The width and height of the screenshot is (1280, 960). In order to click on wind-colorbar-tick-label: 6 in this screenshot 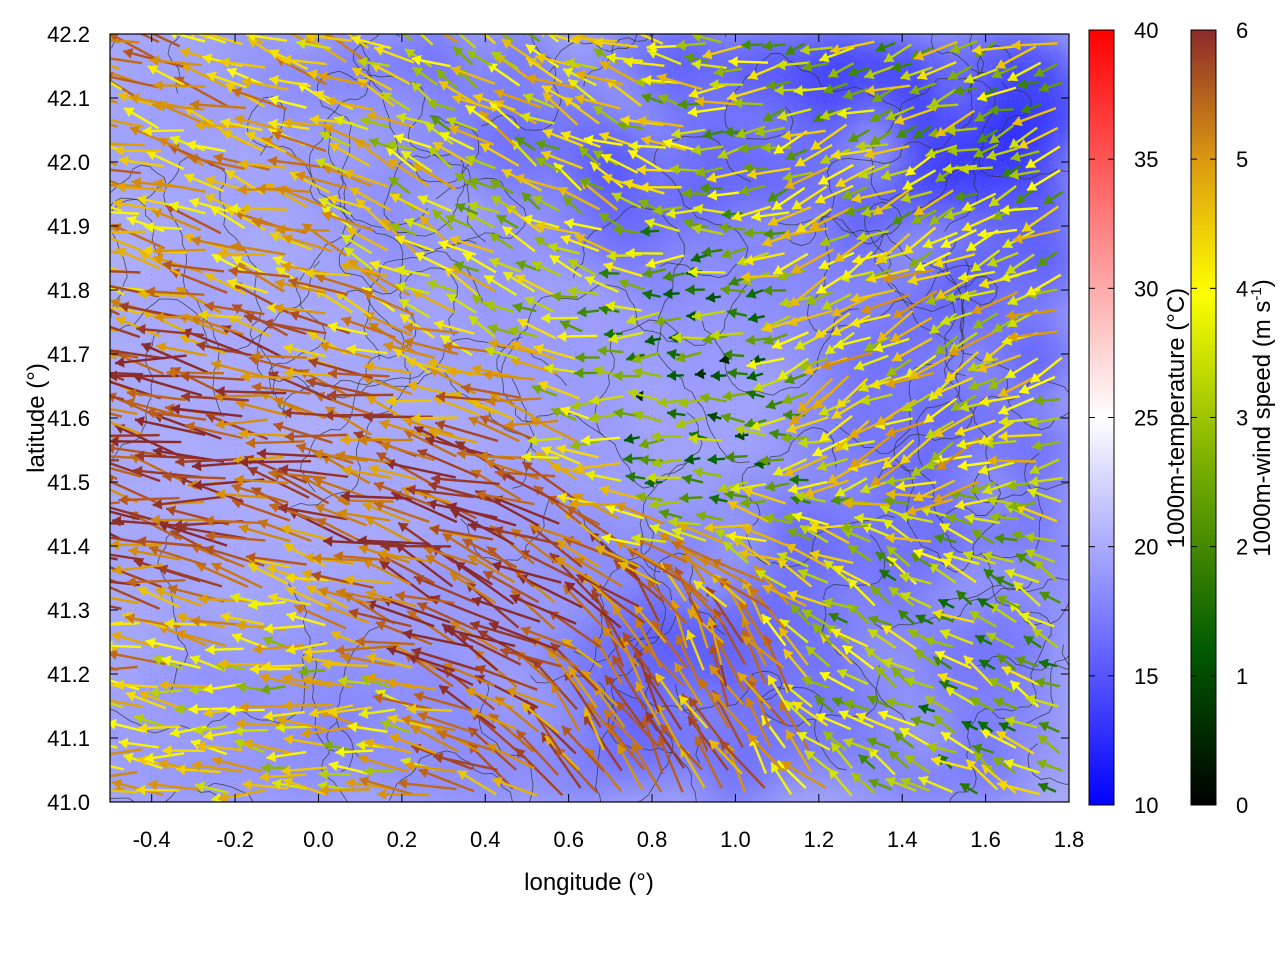, I will do `click(1242, 30)`.